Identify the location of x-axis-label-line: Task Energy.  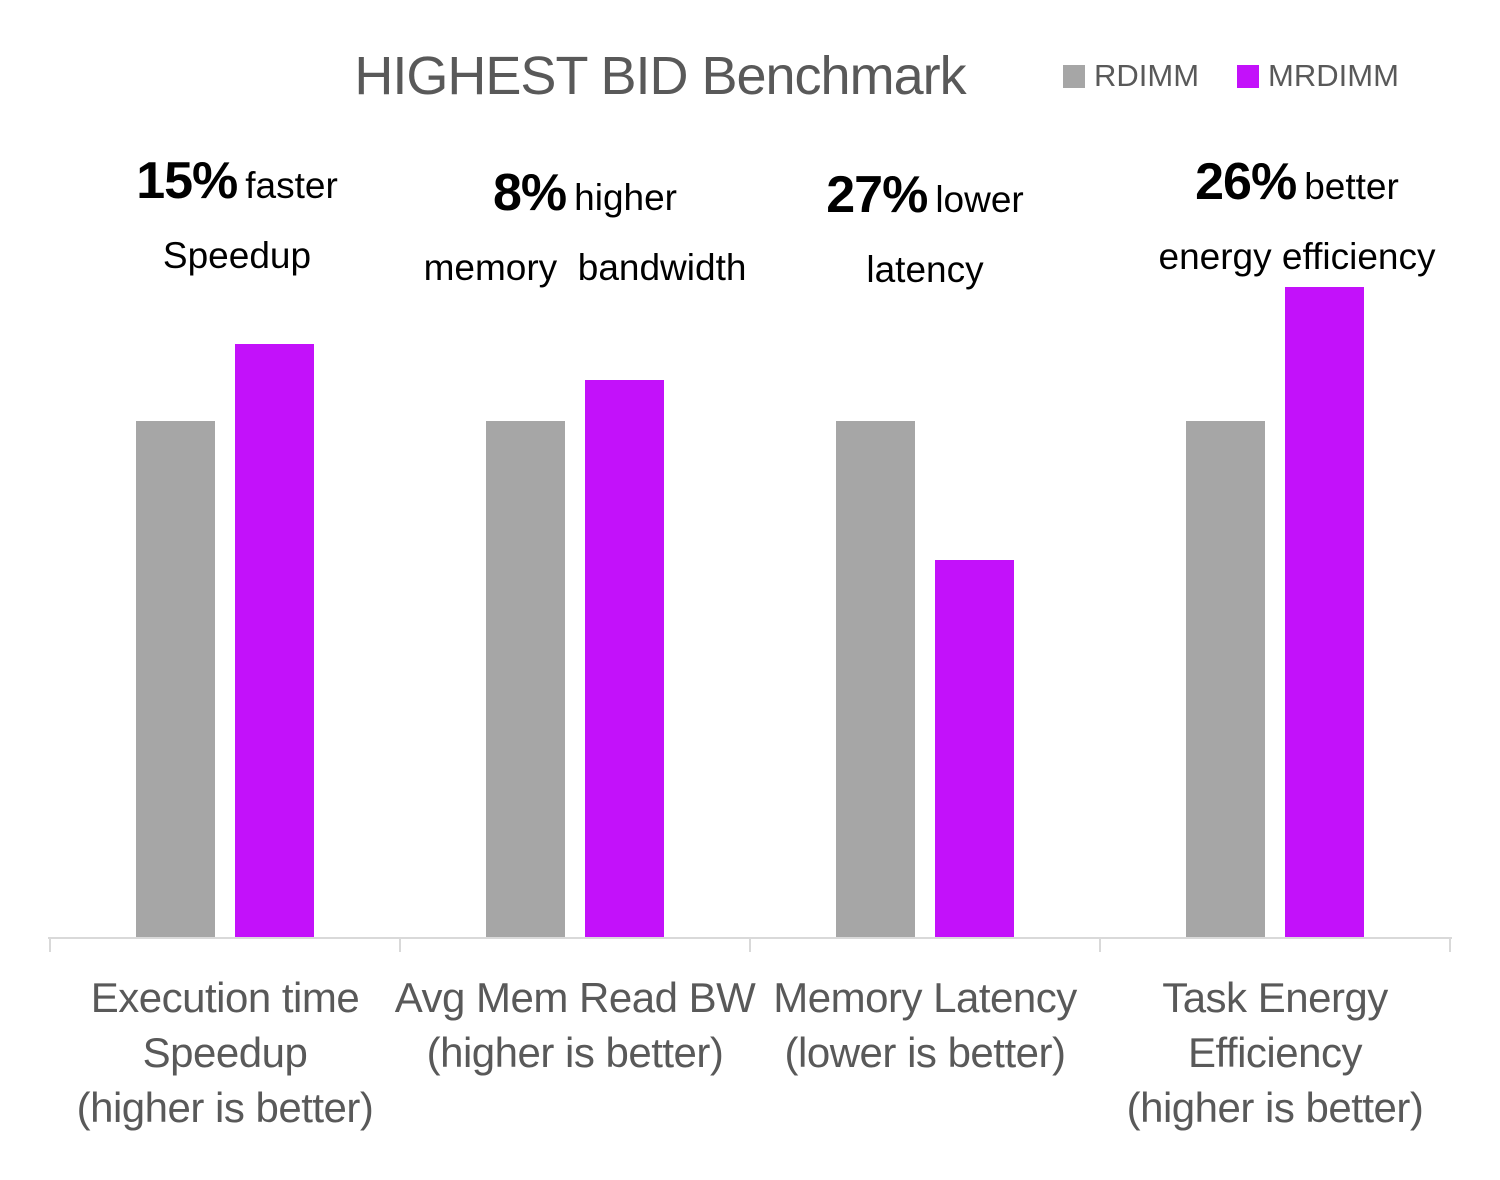
(1275, 997).